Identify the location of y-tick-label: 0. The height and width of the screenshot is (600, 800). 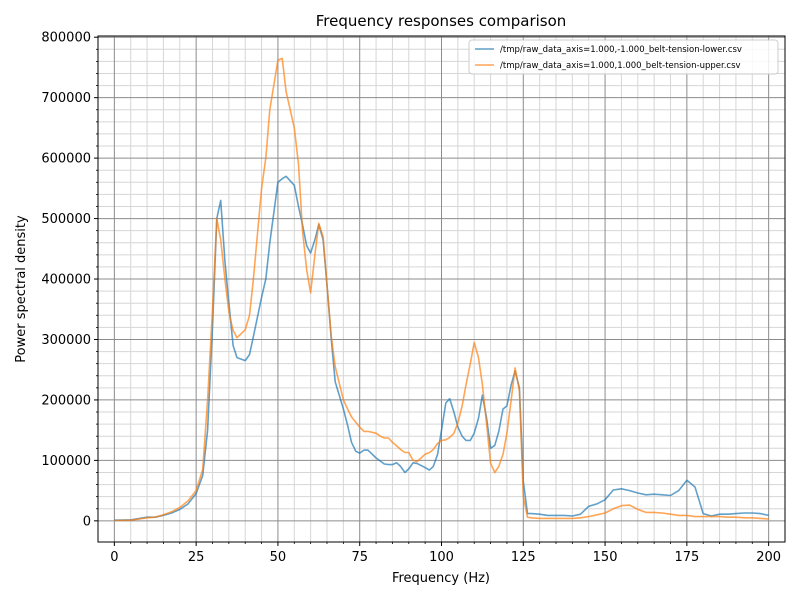
(87, 521).